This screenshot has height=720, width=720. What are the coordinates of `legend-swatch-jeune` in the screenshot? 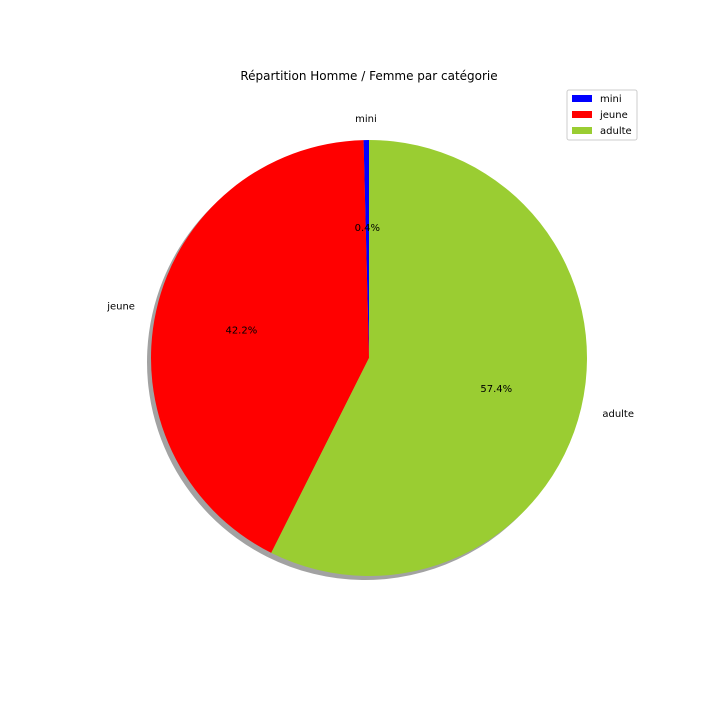 It's located at (582, 114).